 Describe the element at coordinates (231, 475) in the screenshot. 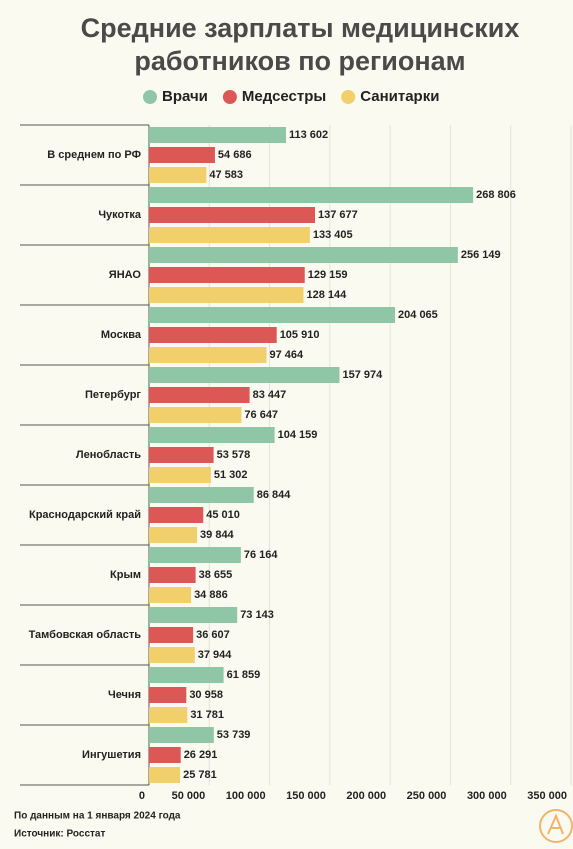

I see `value-label: 51 302` at that location.